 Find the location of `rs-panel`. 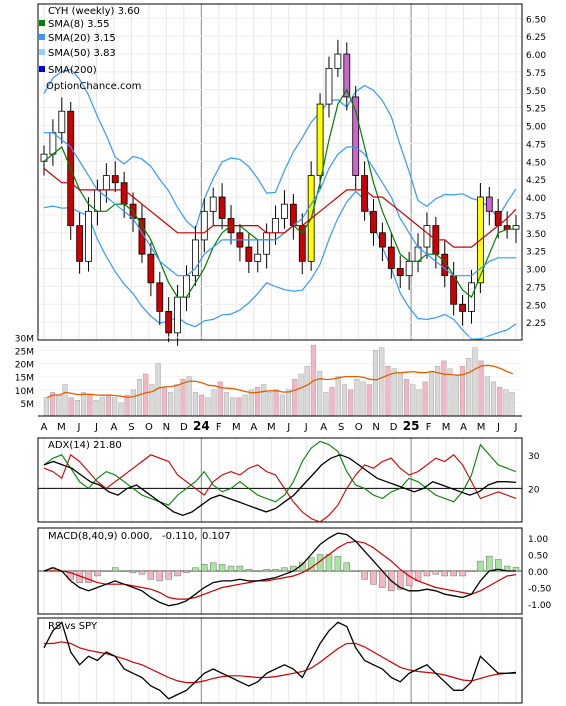

rs-panel is located at coordinates (280, 660).